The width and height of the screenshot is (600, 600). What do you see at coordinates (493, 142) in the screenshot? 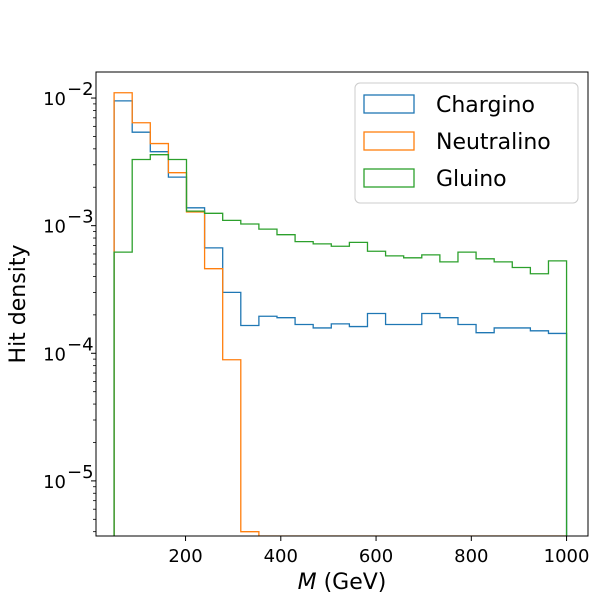
I see `legend-label-neutralino: Neutralino` at bounding box center [493, 142].